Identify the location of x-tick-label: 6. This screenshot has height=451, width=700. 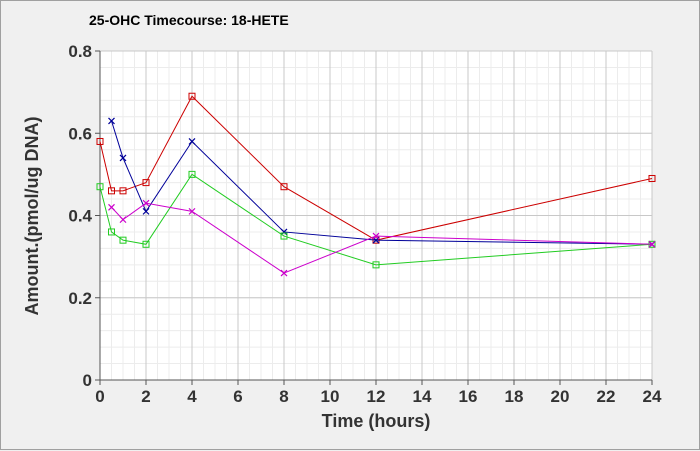
(237, 396).